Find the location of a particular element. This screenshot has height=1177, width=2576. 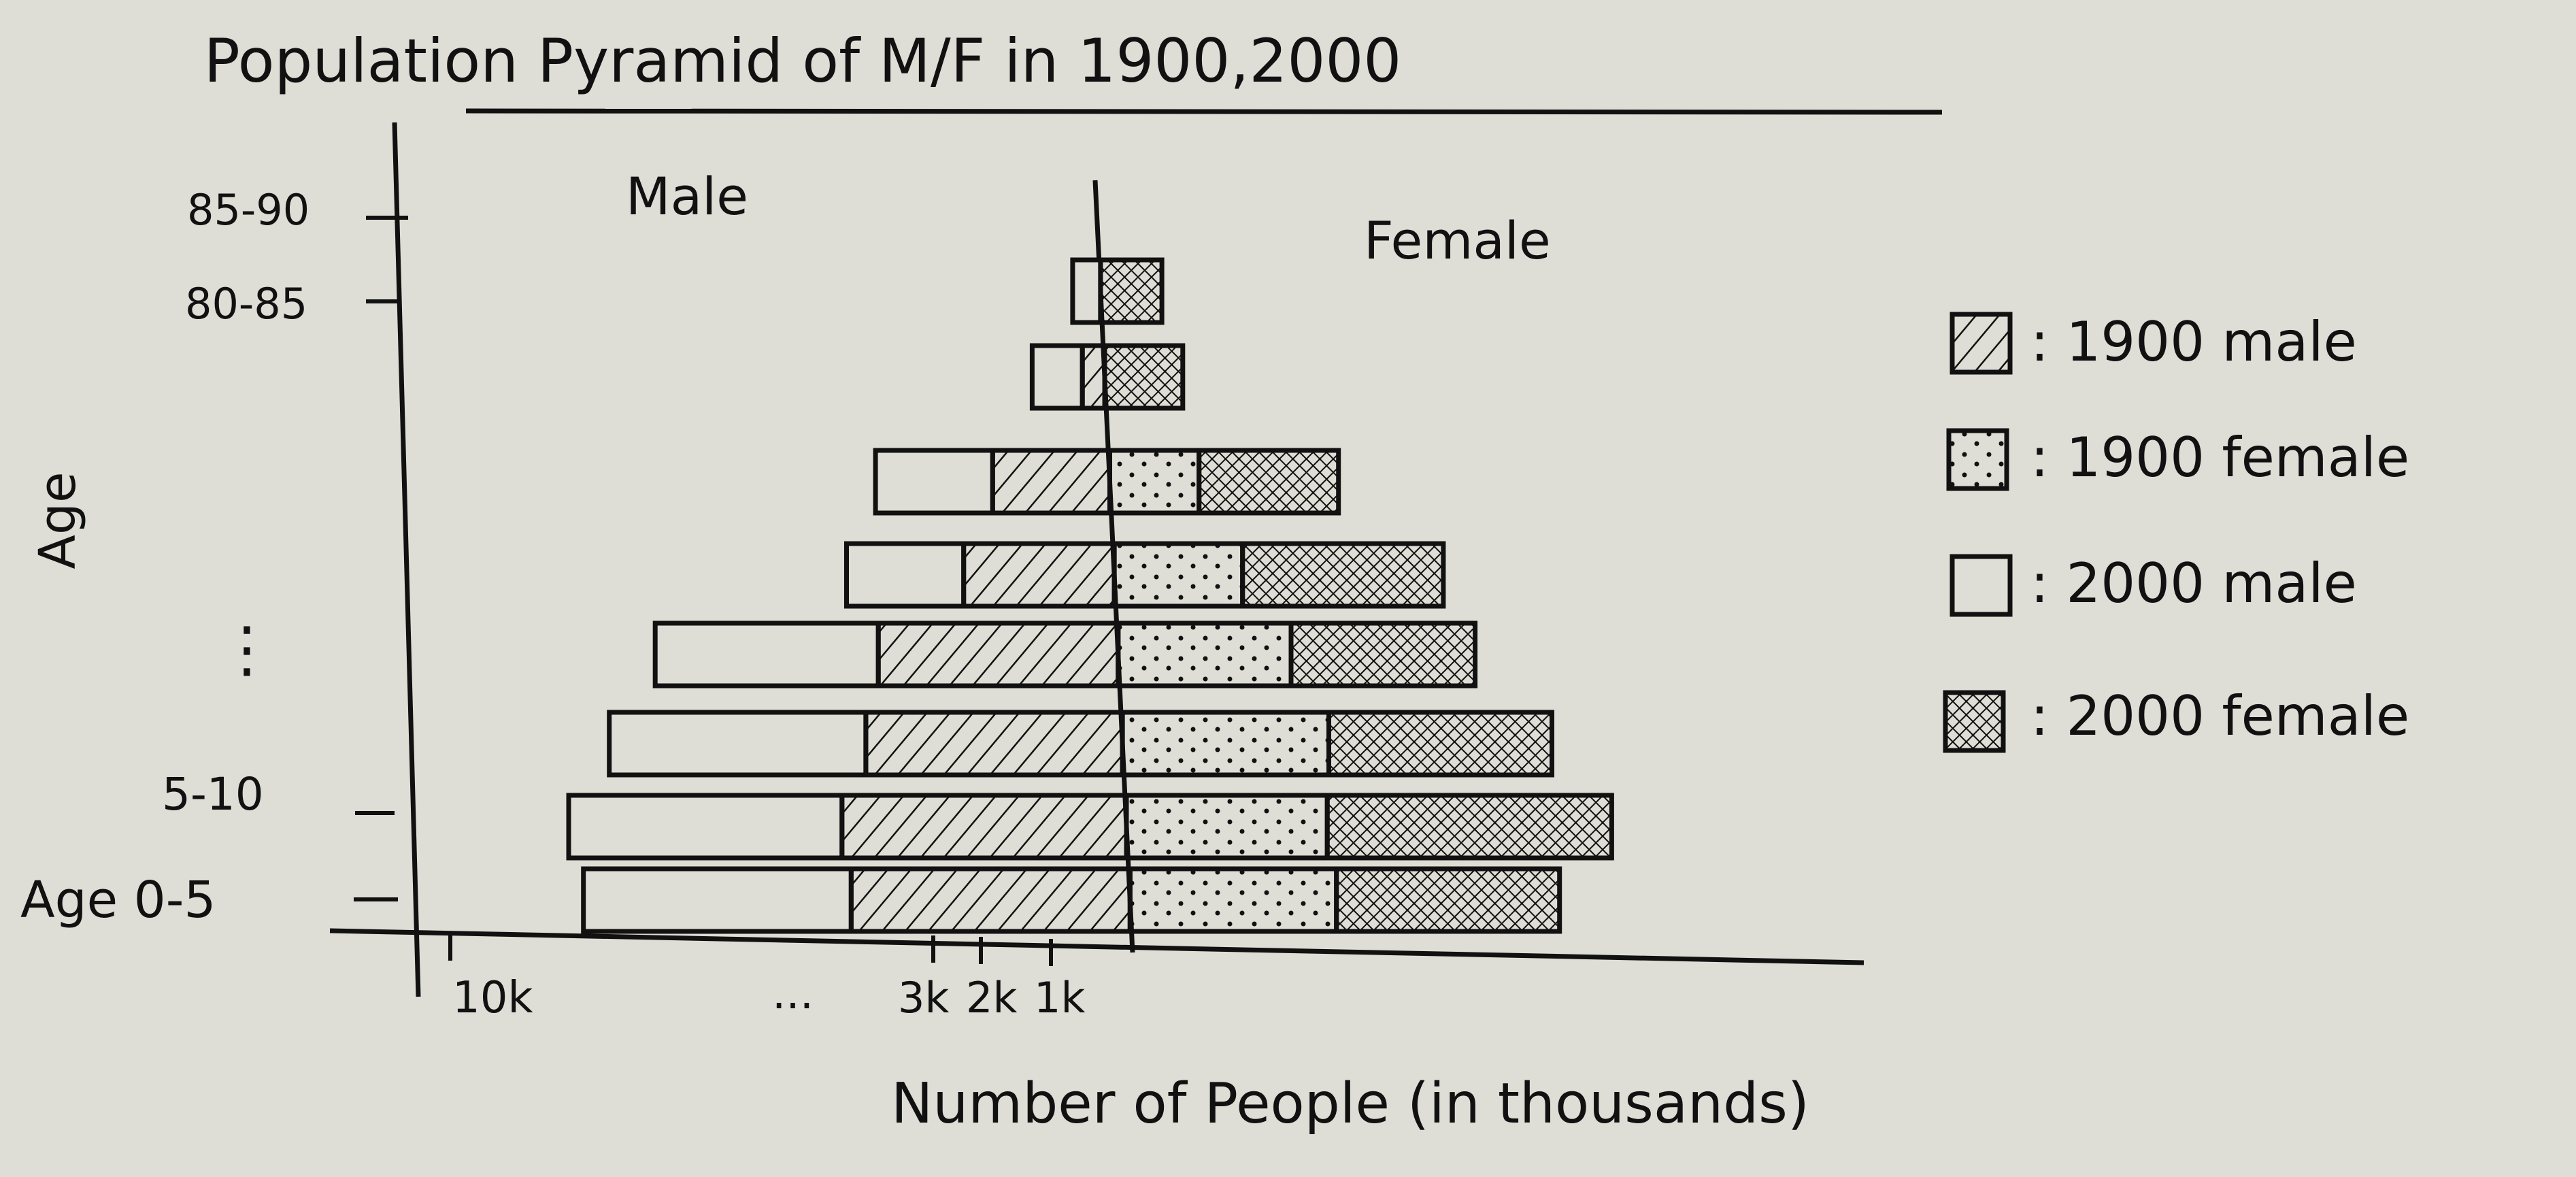

y-axis-title: Age is located at coordinates (58, 520).